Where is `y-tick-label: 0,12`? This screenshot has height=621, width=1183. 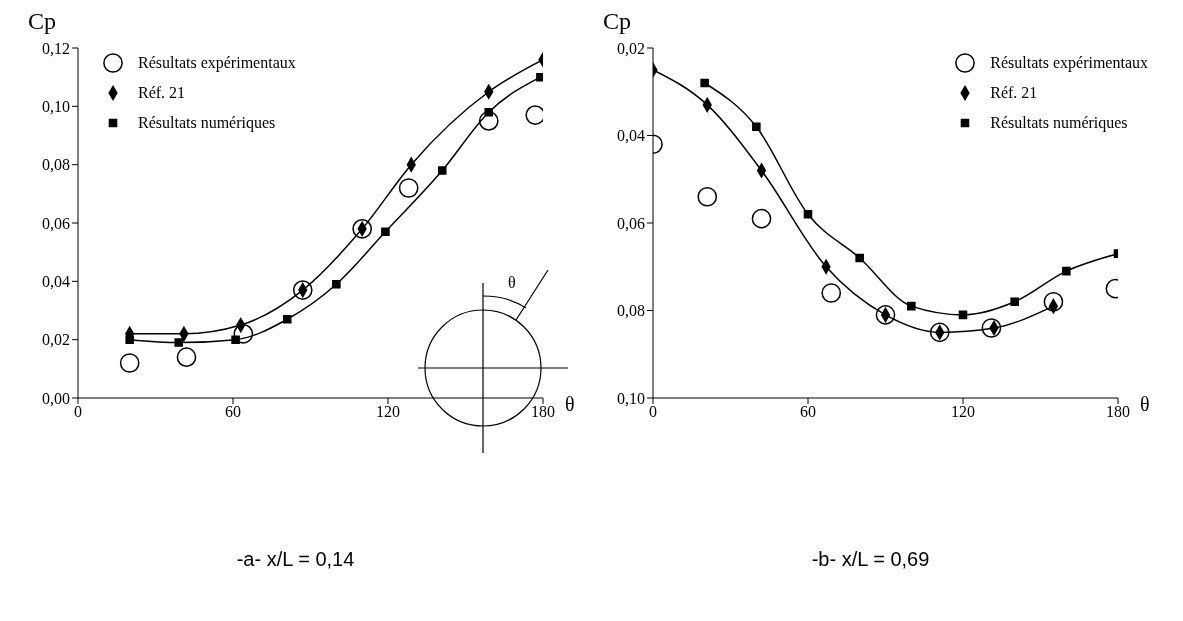
y-tick-label: 0,12 is located at coordinates (56, 48).